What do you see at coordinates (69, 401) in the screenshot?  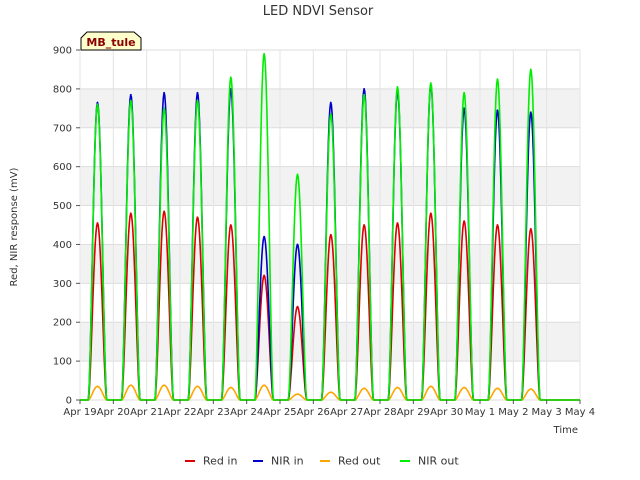 I see `y-tick-label: 0` at bounding box center [69, 401].